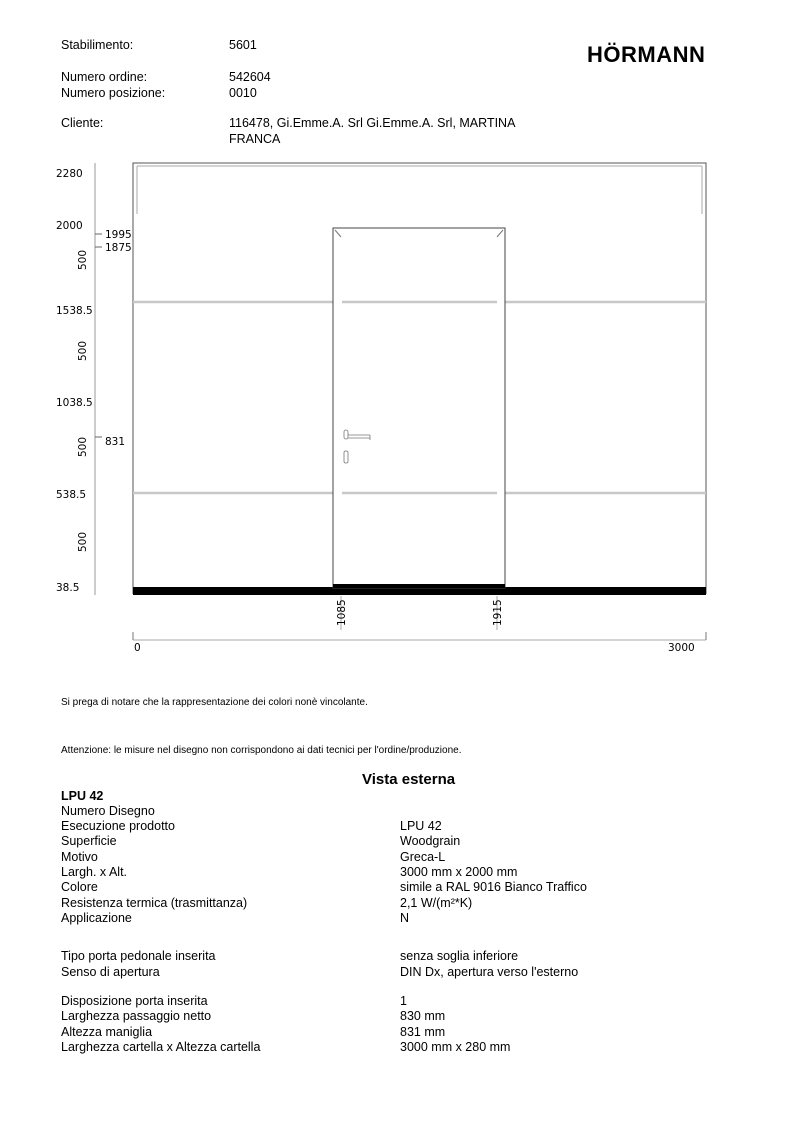  I want to click on x-mark-1915: 1915, so click(498, 612).